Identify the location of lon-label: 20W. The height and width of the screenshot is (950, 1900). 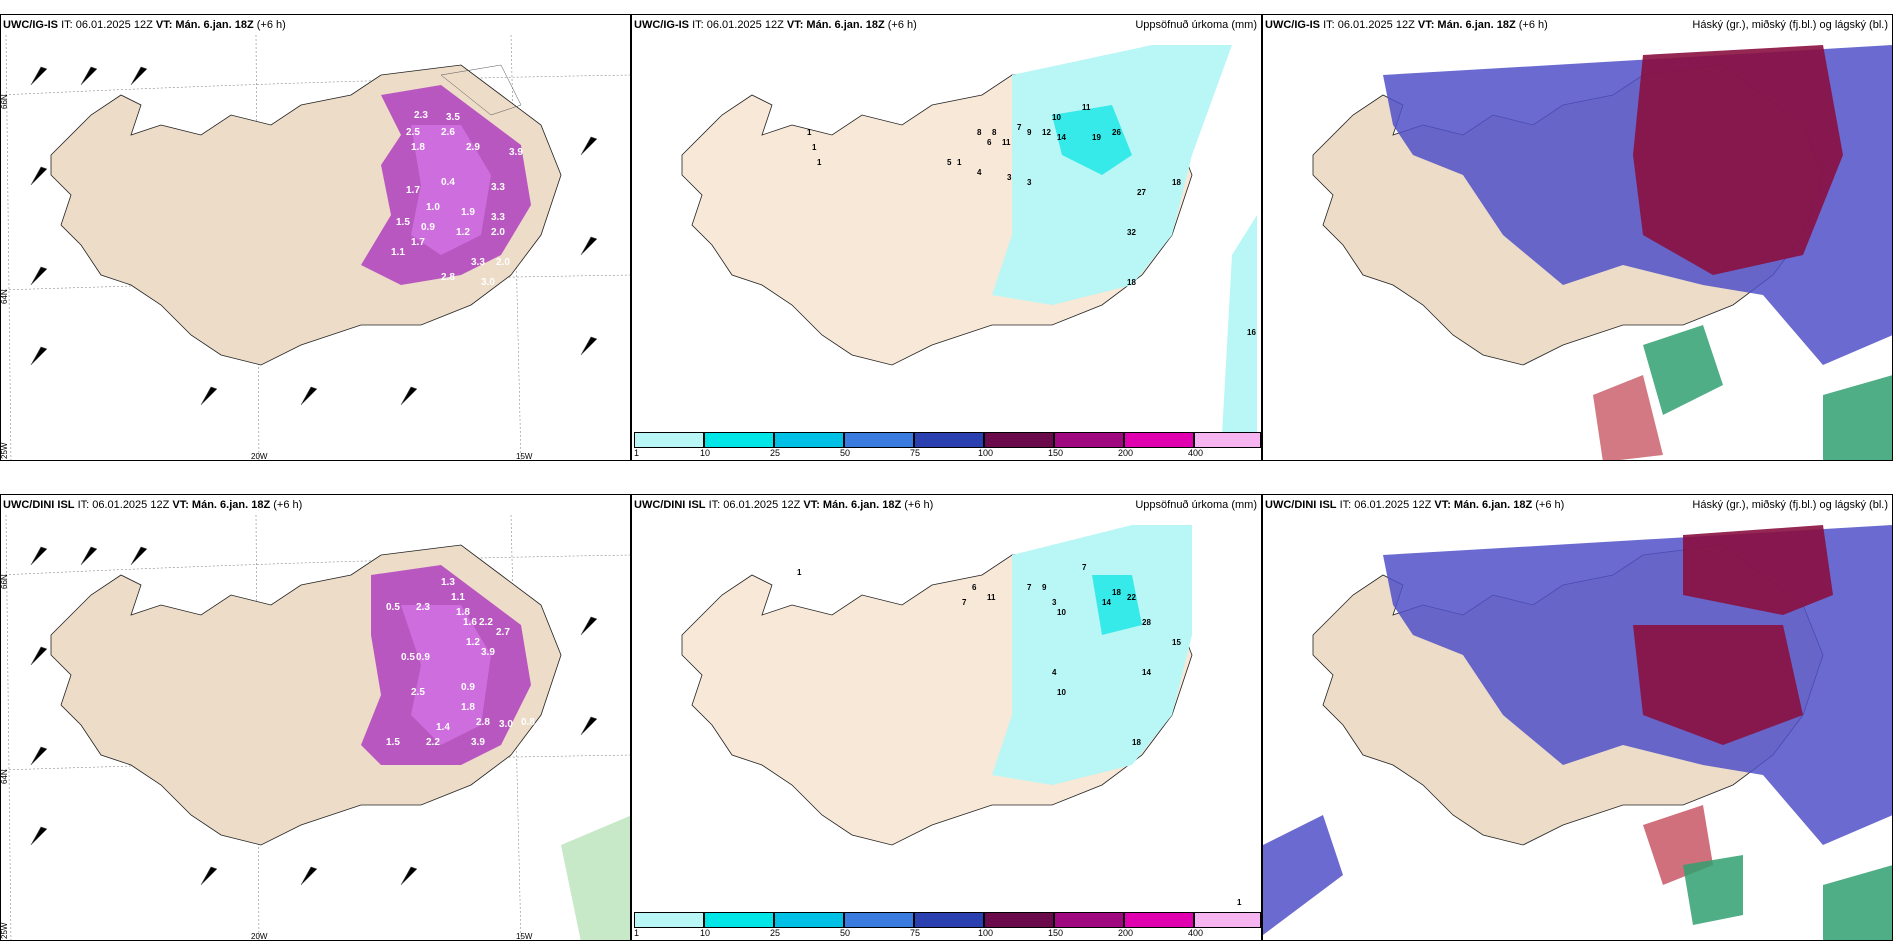
(259, 936).